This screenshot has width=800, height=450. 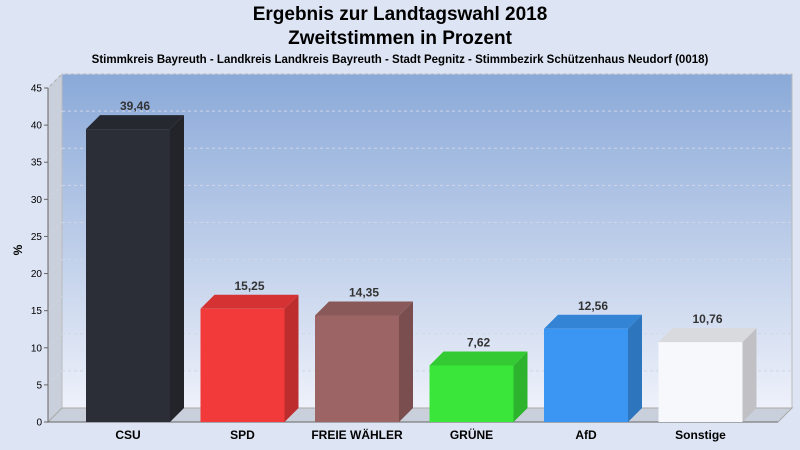 What do you see at coordinates (37, 126) in the screenshot?
I see `y-tick-label: 40` at bounding box center [37, 126].